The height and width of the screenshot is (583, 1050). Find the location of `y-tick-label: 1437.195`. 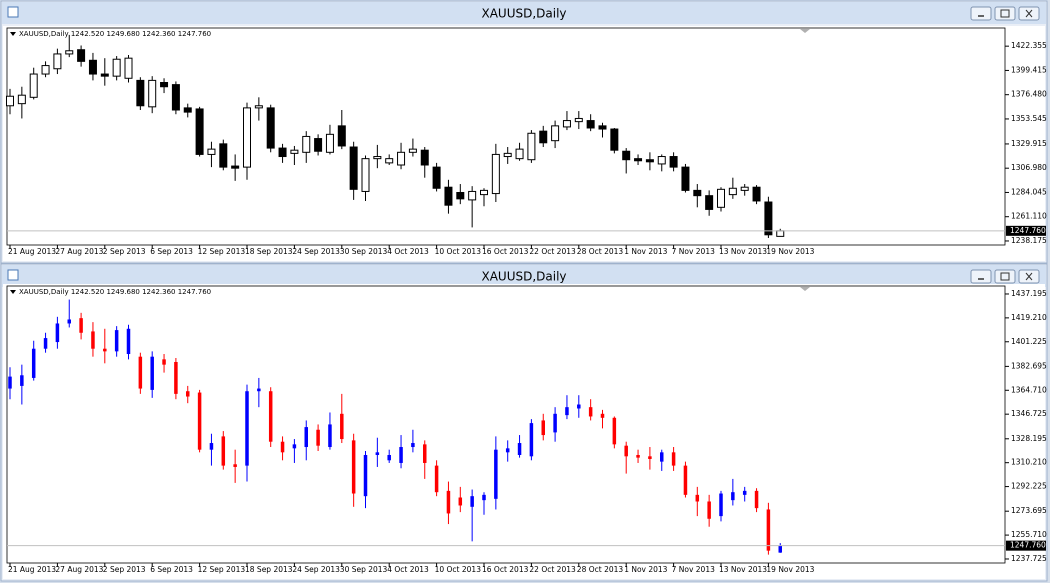

y-tick-label: 1437.195 is located at coordinates (1029, 293).